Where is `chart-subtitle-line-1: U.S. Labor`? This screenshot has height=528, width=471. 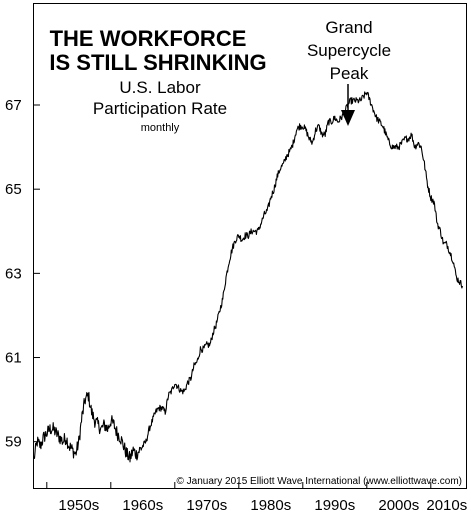
chart-subtitle-line-1: U.S. Labor is located at coordinates (160, 87).